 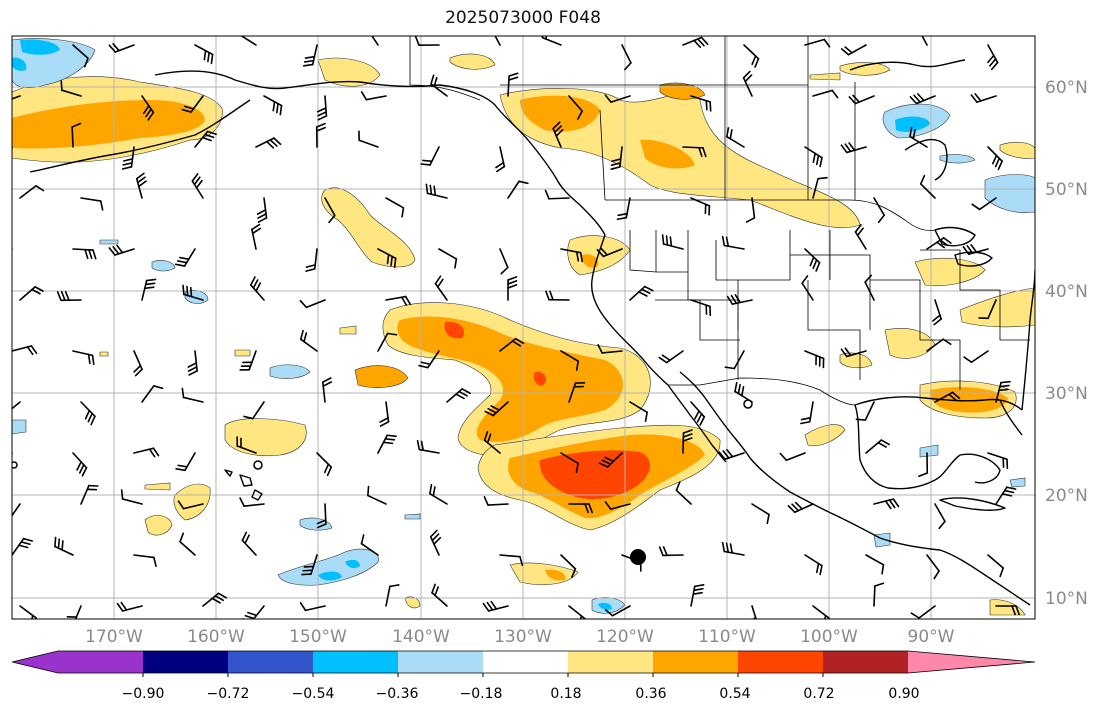 What do you see at coordinates (903, 694) in the screenshot?
I see `colorbar-tick-label: 0.90` at bounding box center [903, 694].